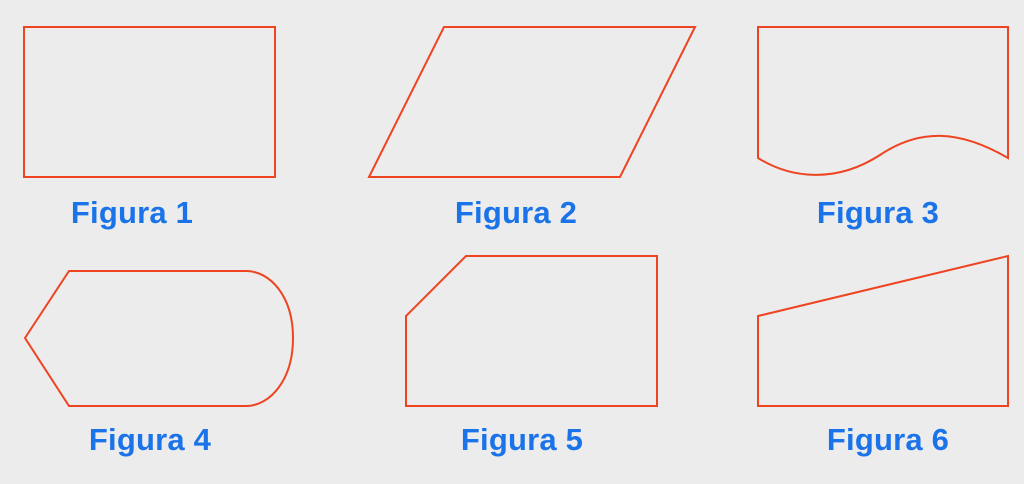  What do you see at coordinates (159, 338) in the screenshot?
I see `display-shape` at bounding box center [159, 338].